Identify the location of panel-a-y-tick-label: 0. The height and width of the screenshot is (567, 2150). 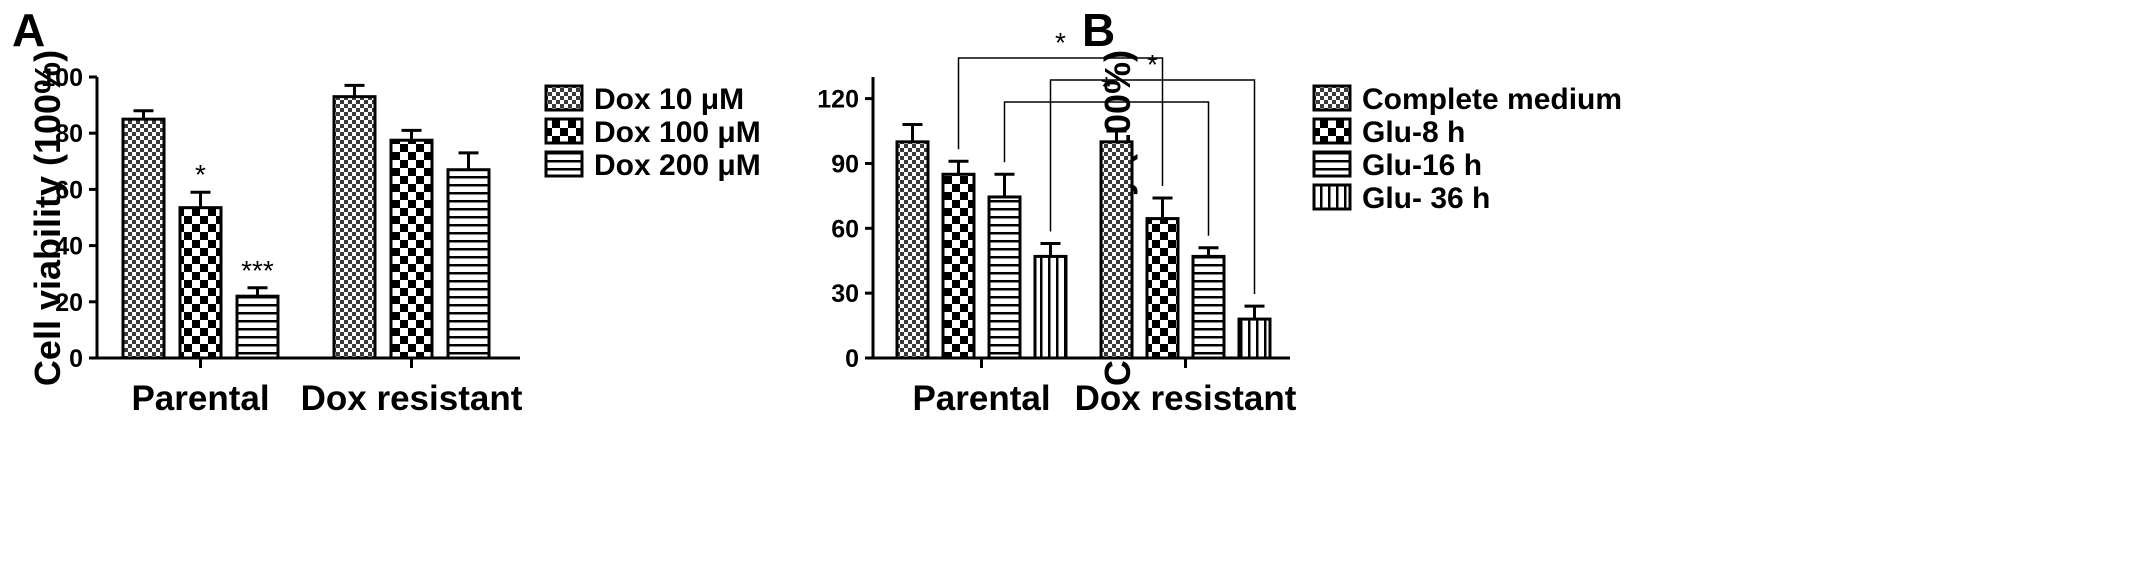
(76, 359).